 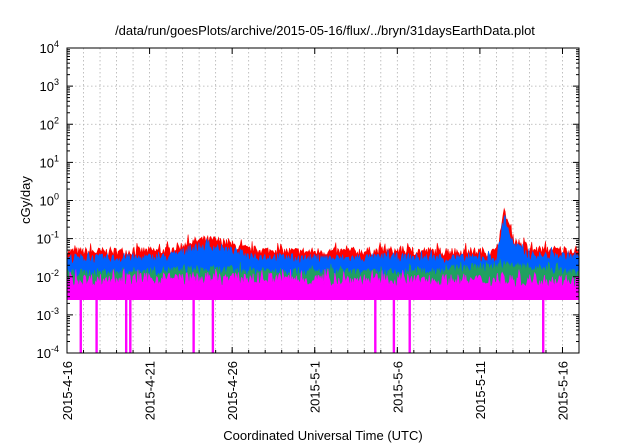 I want to click on x-tick-label: 2015-5-1, so click(x=315, y=387).